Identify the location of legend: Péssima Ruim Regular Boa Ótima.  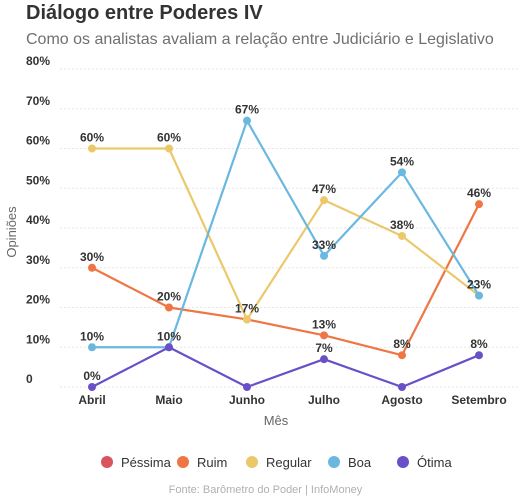
(276, 462).